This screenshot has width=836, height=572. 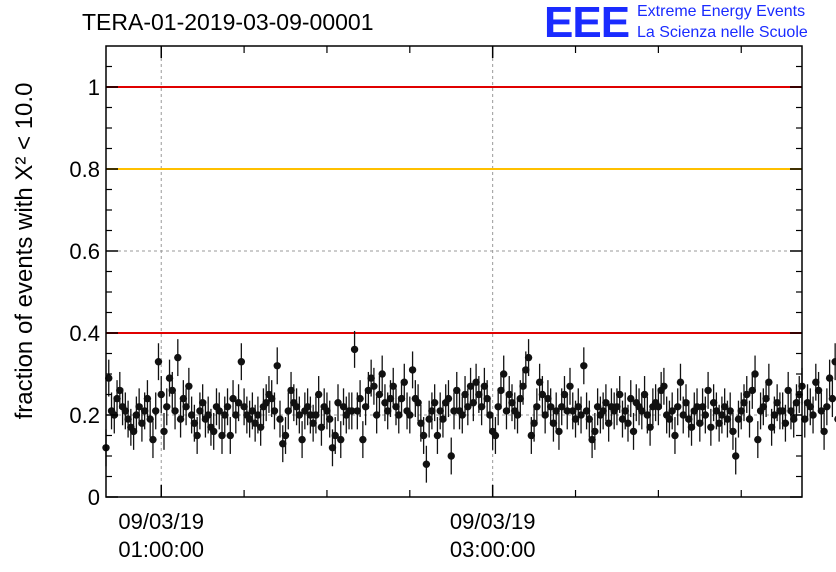 What do you see at coordinates (94, 497) in the screenshot?
I see `y-tick-label: 0` at bounding box center [94, 497].